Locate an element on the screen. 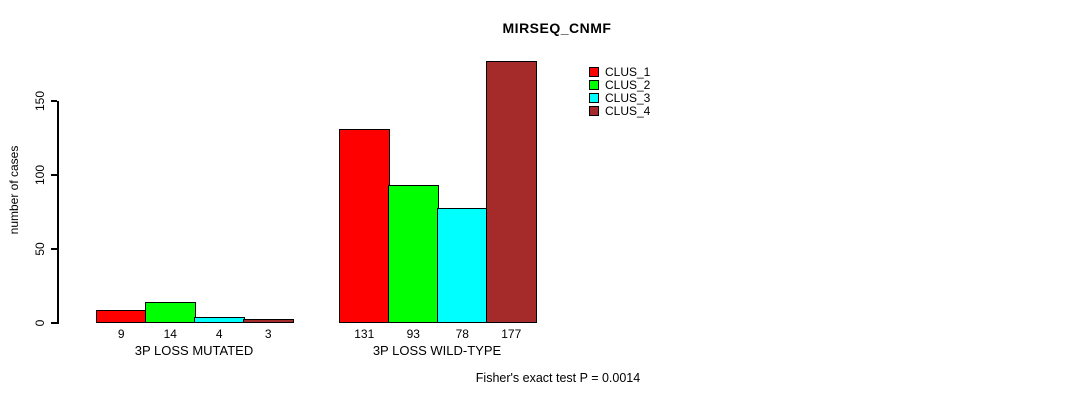 The height and width of the screenshot is (400, 1090). bar-value-label: 14 is located at coordinates (170, 334).